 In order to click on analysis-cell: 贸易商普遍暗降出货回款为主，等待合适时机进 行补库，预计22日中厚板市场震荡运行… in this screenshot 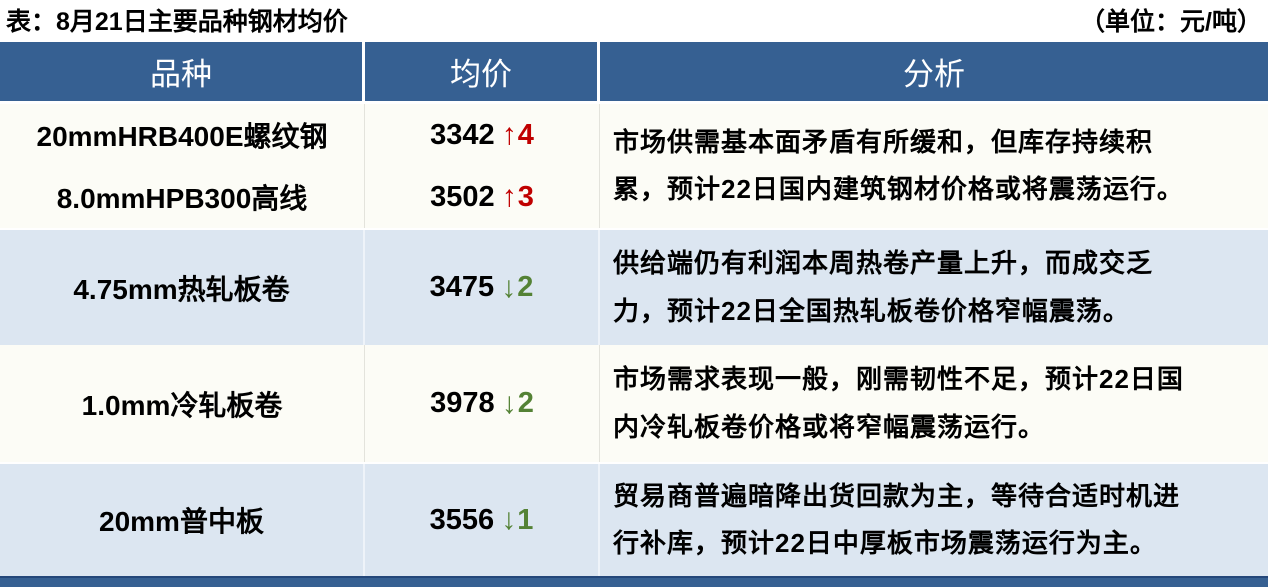, I will do `click(934, 520)`.